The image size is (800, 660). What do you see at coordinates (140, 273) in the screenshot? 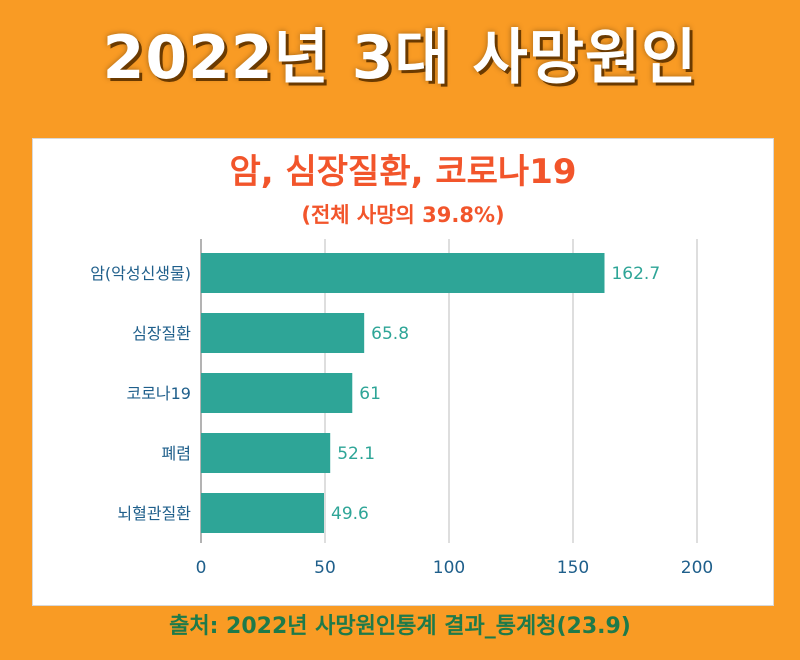
I see `category-label: 암(악성신생물)` at bounding box center [140, 273].